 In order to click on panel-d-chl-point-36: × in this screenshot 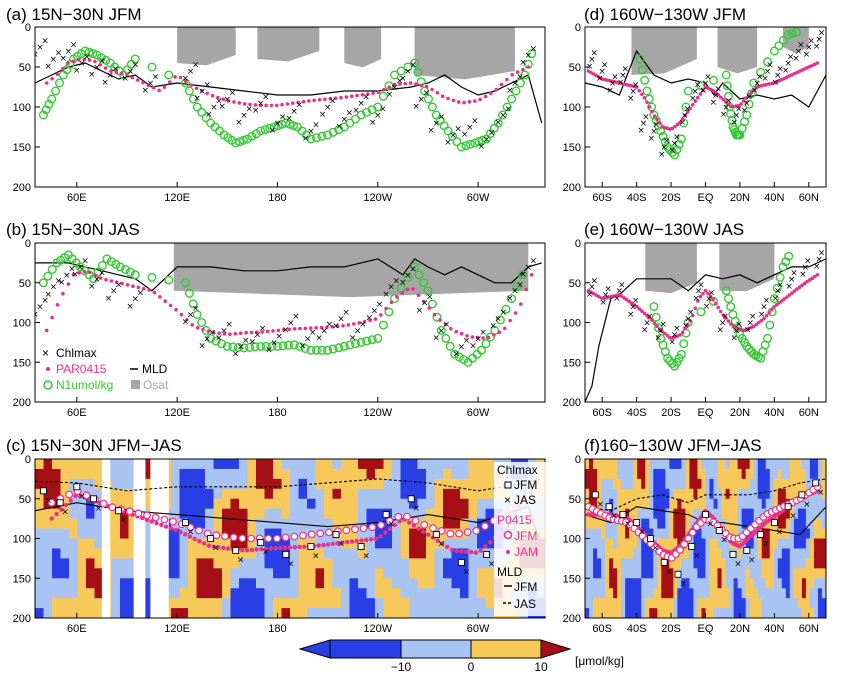, I will do `click(716, 96)`.